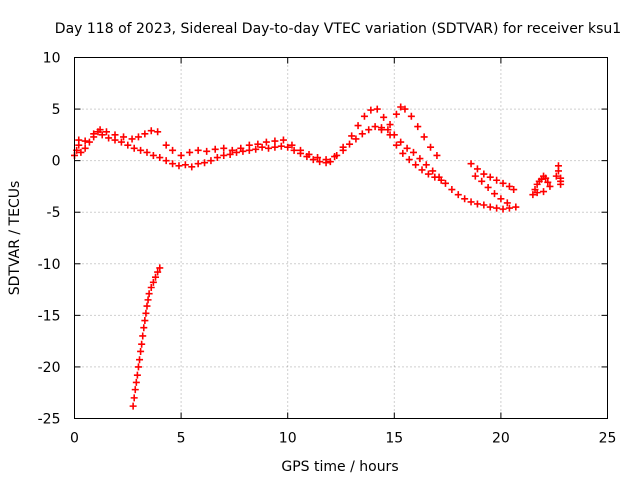 The height and width of the screenshot is (480, 640). Describe the element at coordinates (52, 59) in the screenshot. I see `y-tick-label: 10` at that location.